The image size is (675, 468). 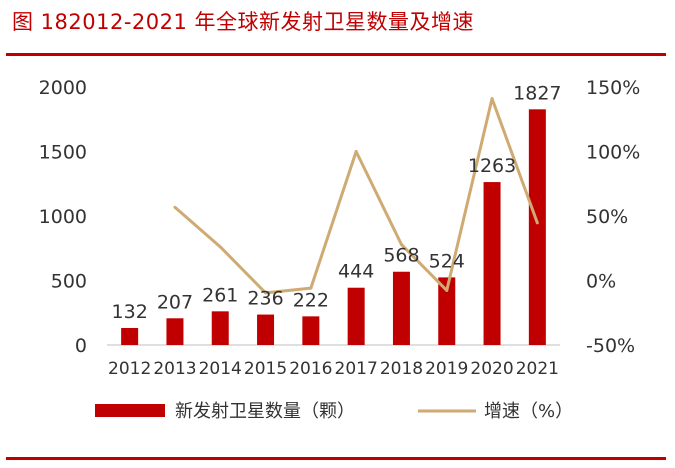 I want to click on bar-data-label: 1827, so click(x=537, y=93).